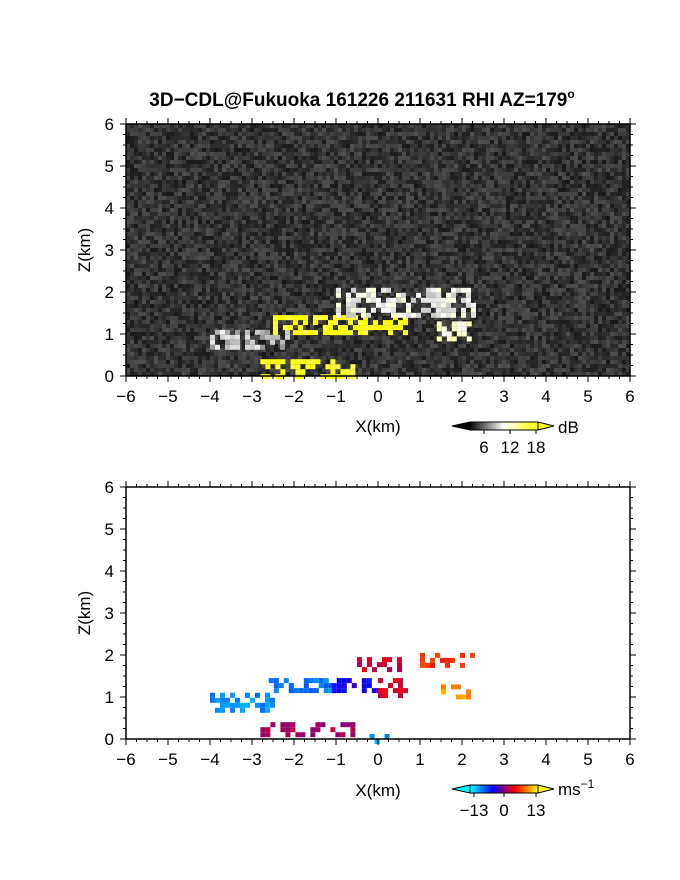 This screenshot has width=680, height=880. What do you see at coordinates (109, 697) in the screenshot?
I see `y-tick-label: 1` at bounding box center [109, 697].